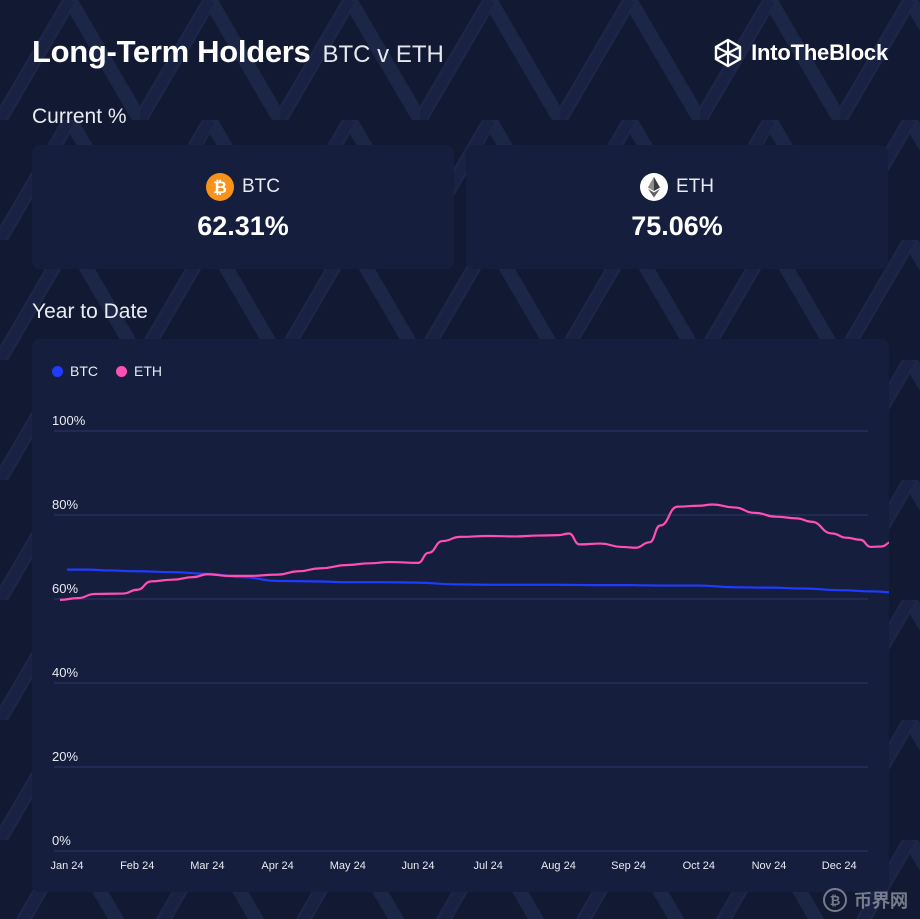 This screenshot has width=920, height=919. I want to click on legend-item-btc: BTC, so click(75, 371).